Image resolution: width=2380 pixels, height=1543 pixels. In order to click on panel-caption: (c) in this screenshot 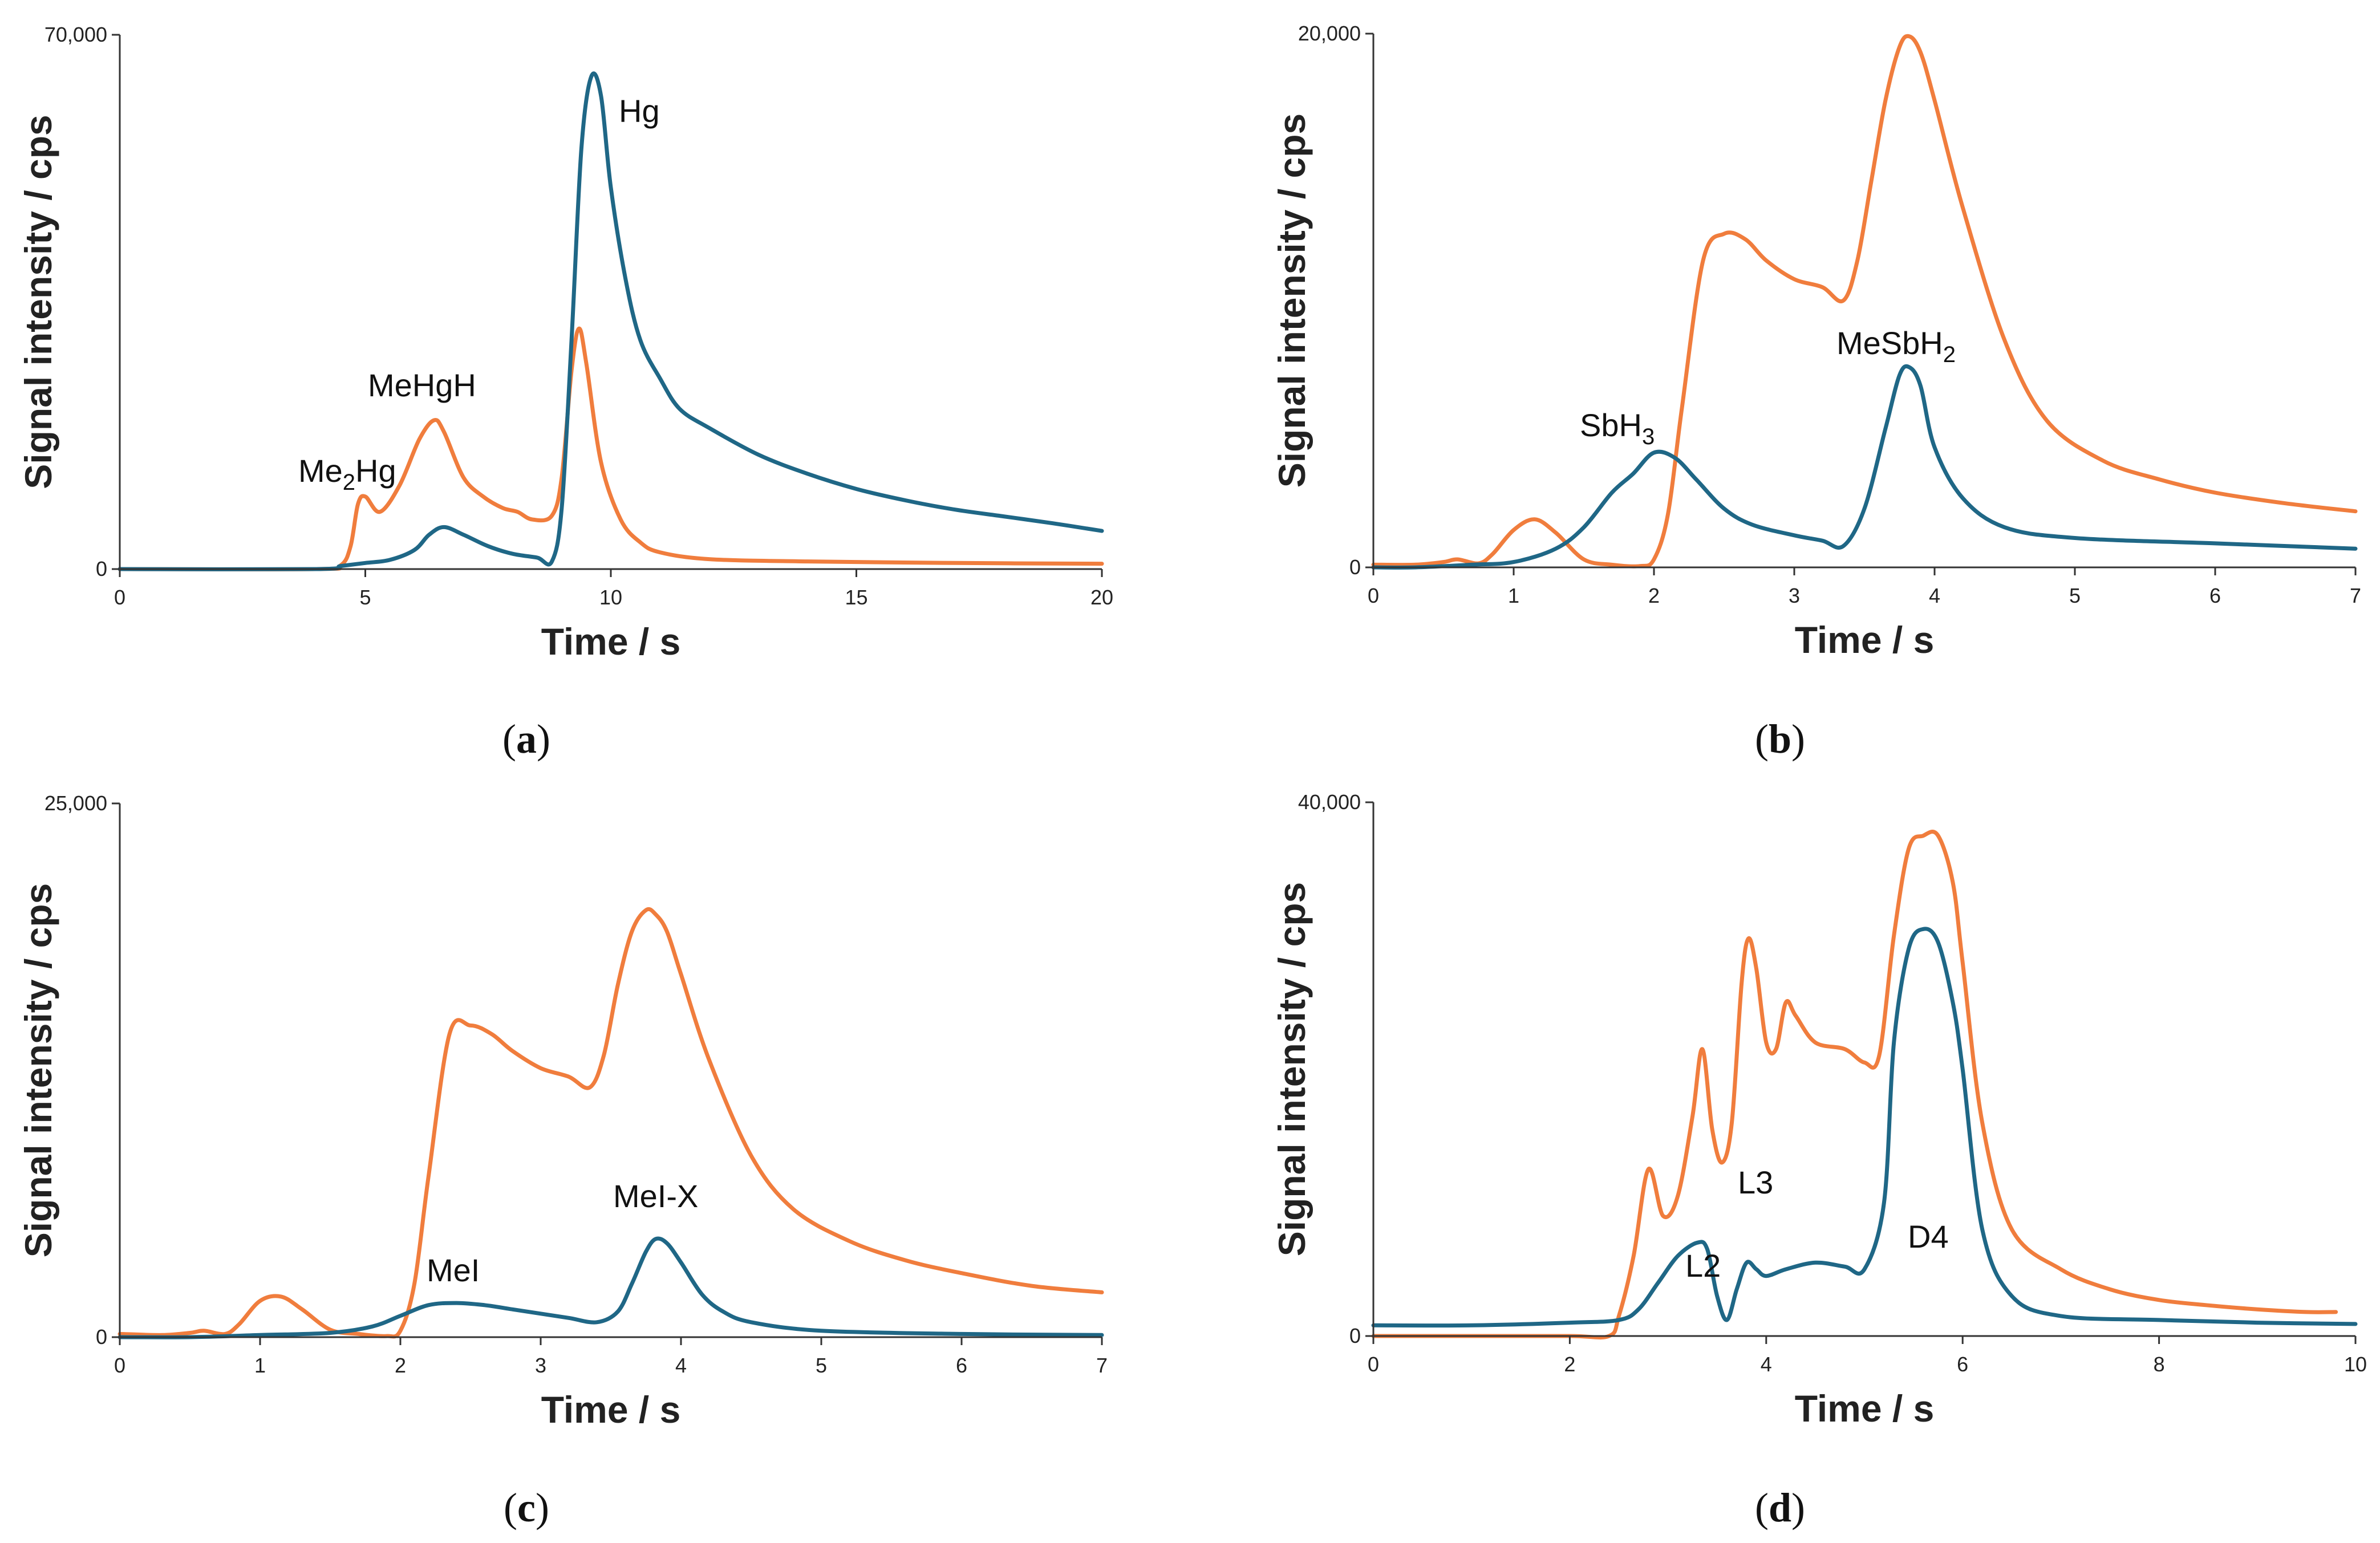, I will do `click(526, 1507)`.